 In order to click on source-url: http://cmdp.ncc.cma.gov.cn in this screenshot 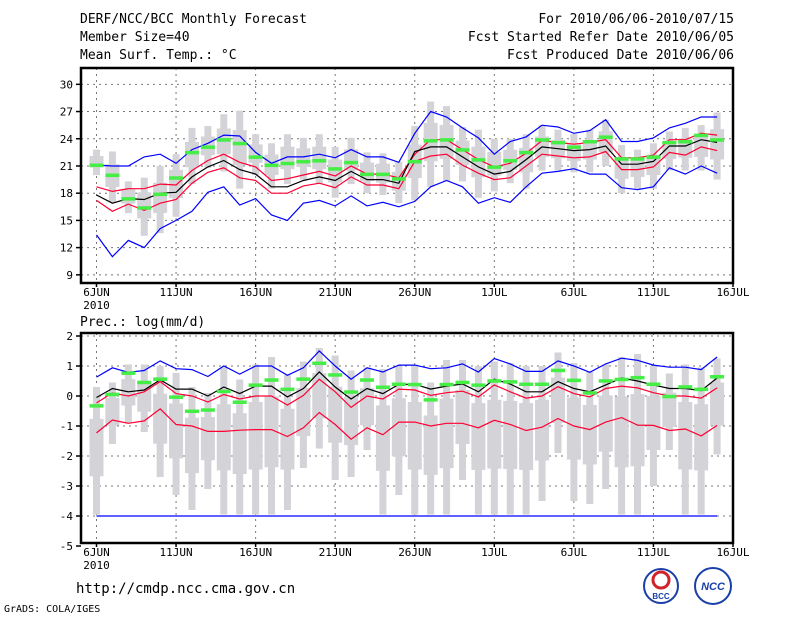, I will do `click(186, 589)`.